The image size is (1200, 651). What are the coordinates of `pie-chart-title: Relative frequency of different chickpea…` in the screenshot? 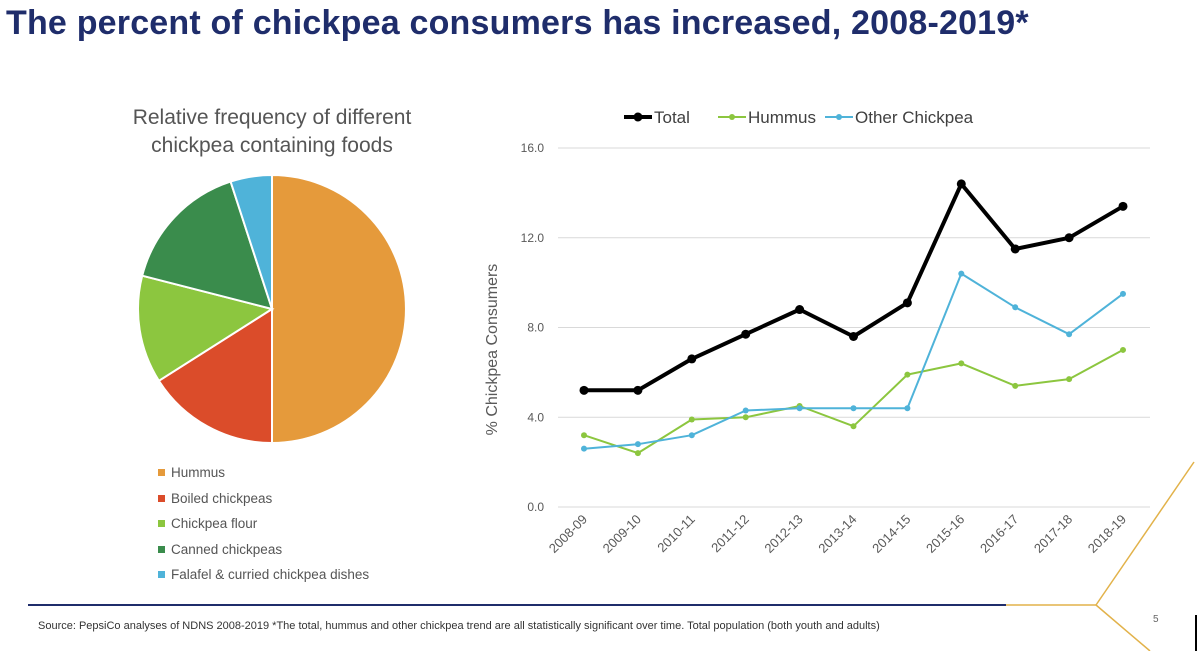 It's located at (272, 132).